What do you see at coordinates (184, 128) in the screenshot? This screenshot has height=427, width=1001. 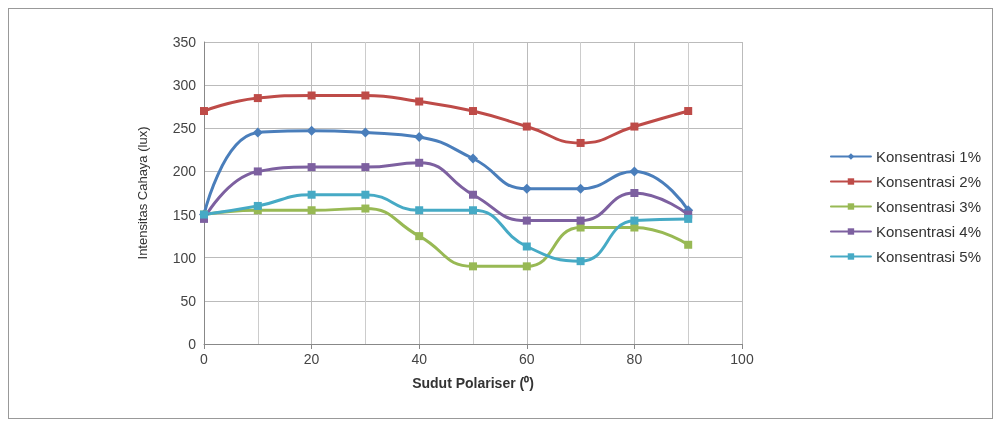 I see `y-tick-label: 250` at bounding box center [184, 128].